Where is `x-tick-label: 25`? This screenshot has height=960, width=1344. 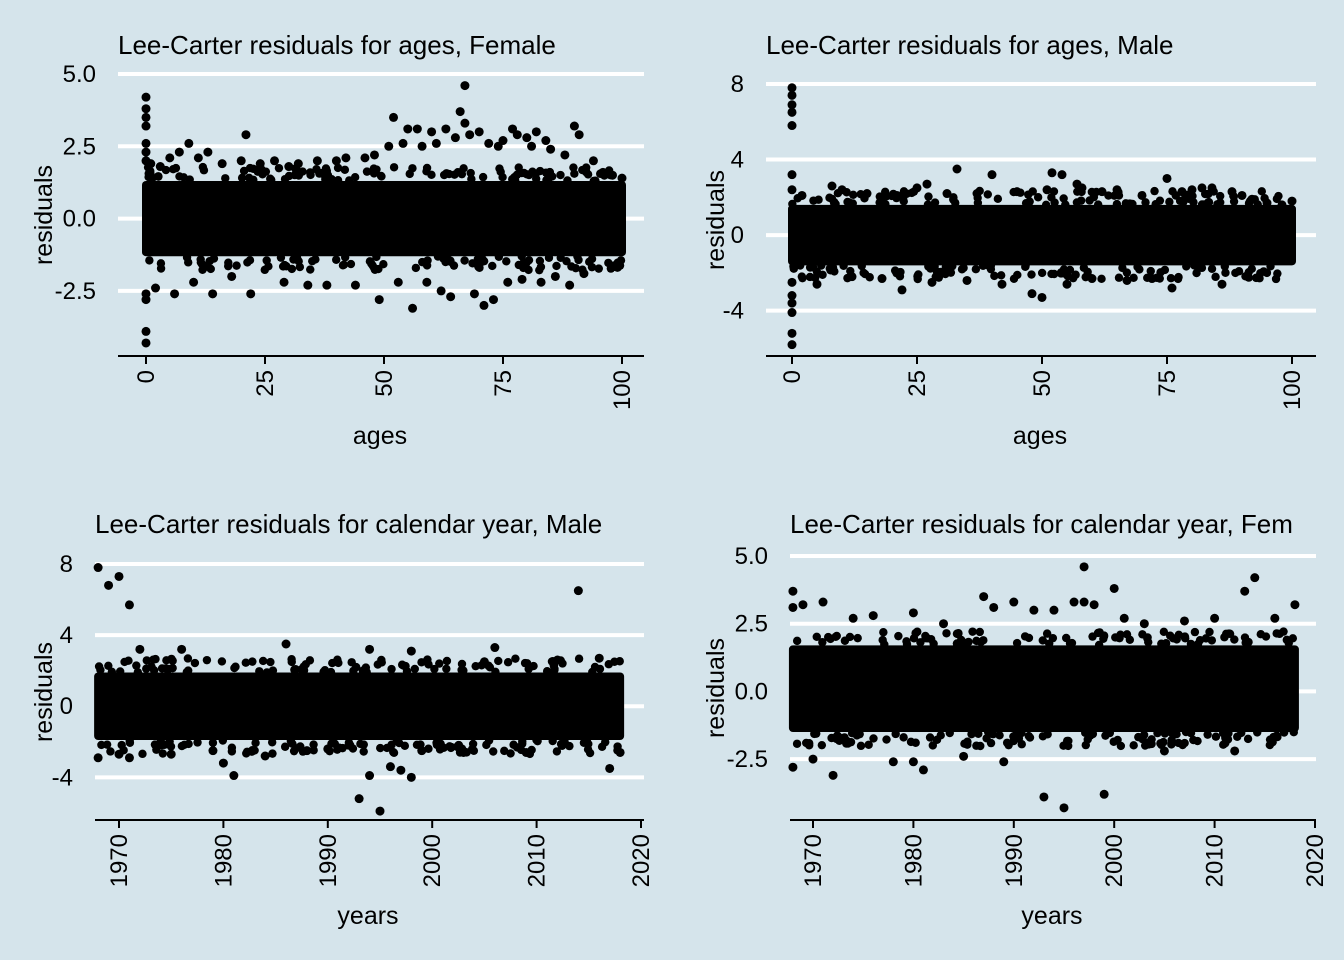 x-tick-label: 25 is located at coordinates (265, 383).